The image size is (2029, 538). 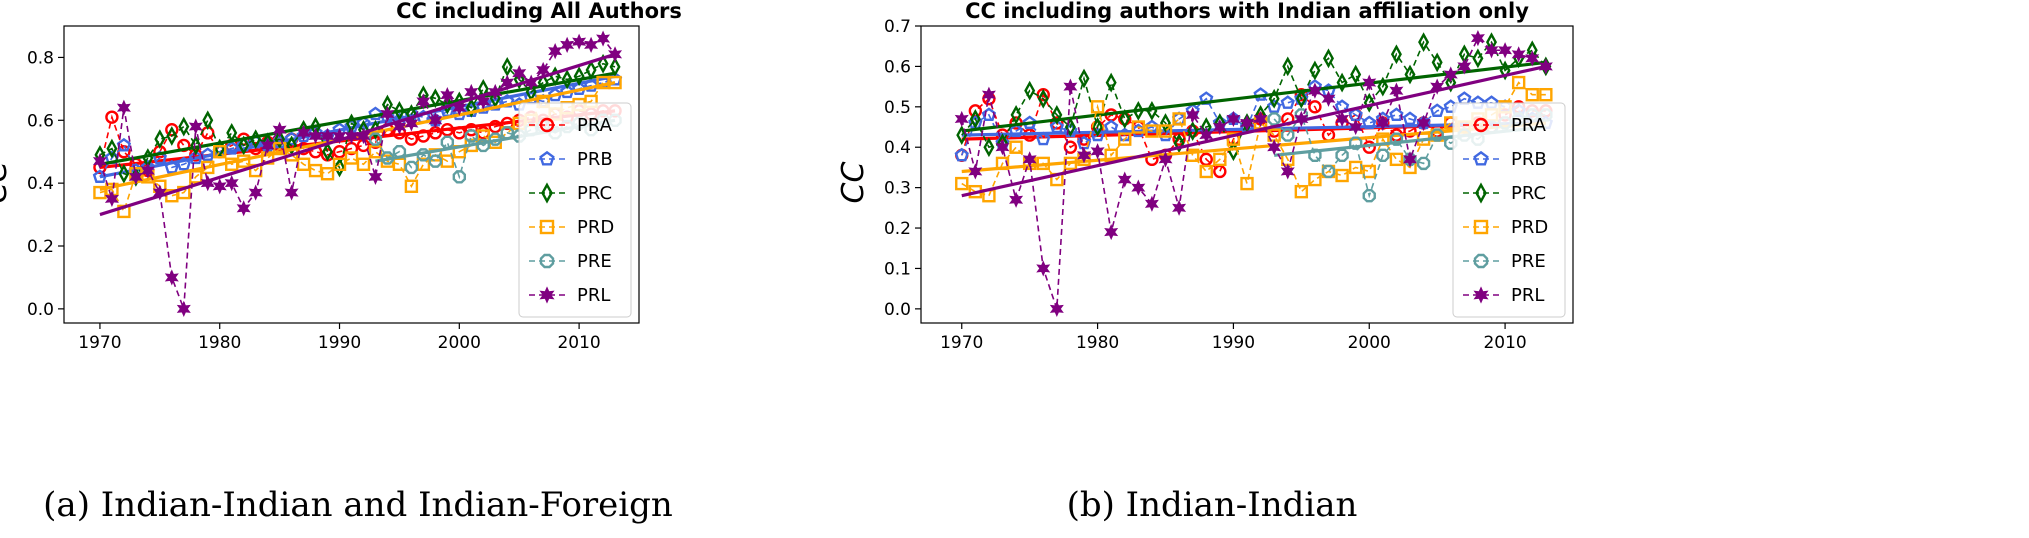 I want to click on y-tick-label: 0.5, so click(x=897, y=108).